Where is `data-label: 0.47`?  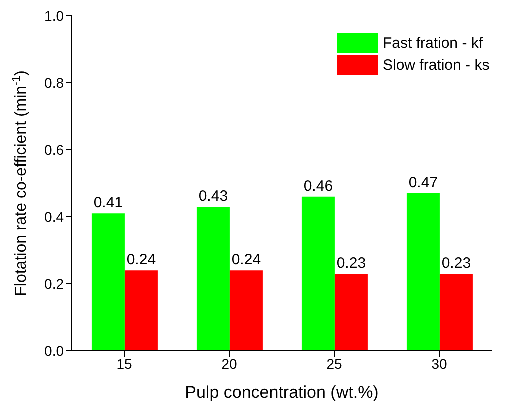
data-label: 0.47 is located at coordinates (423, 183).